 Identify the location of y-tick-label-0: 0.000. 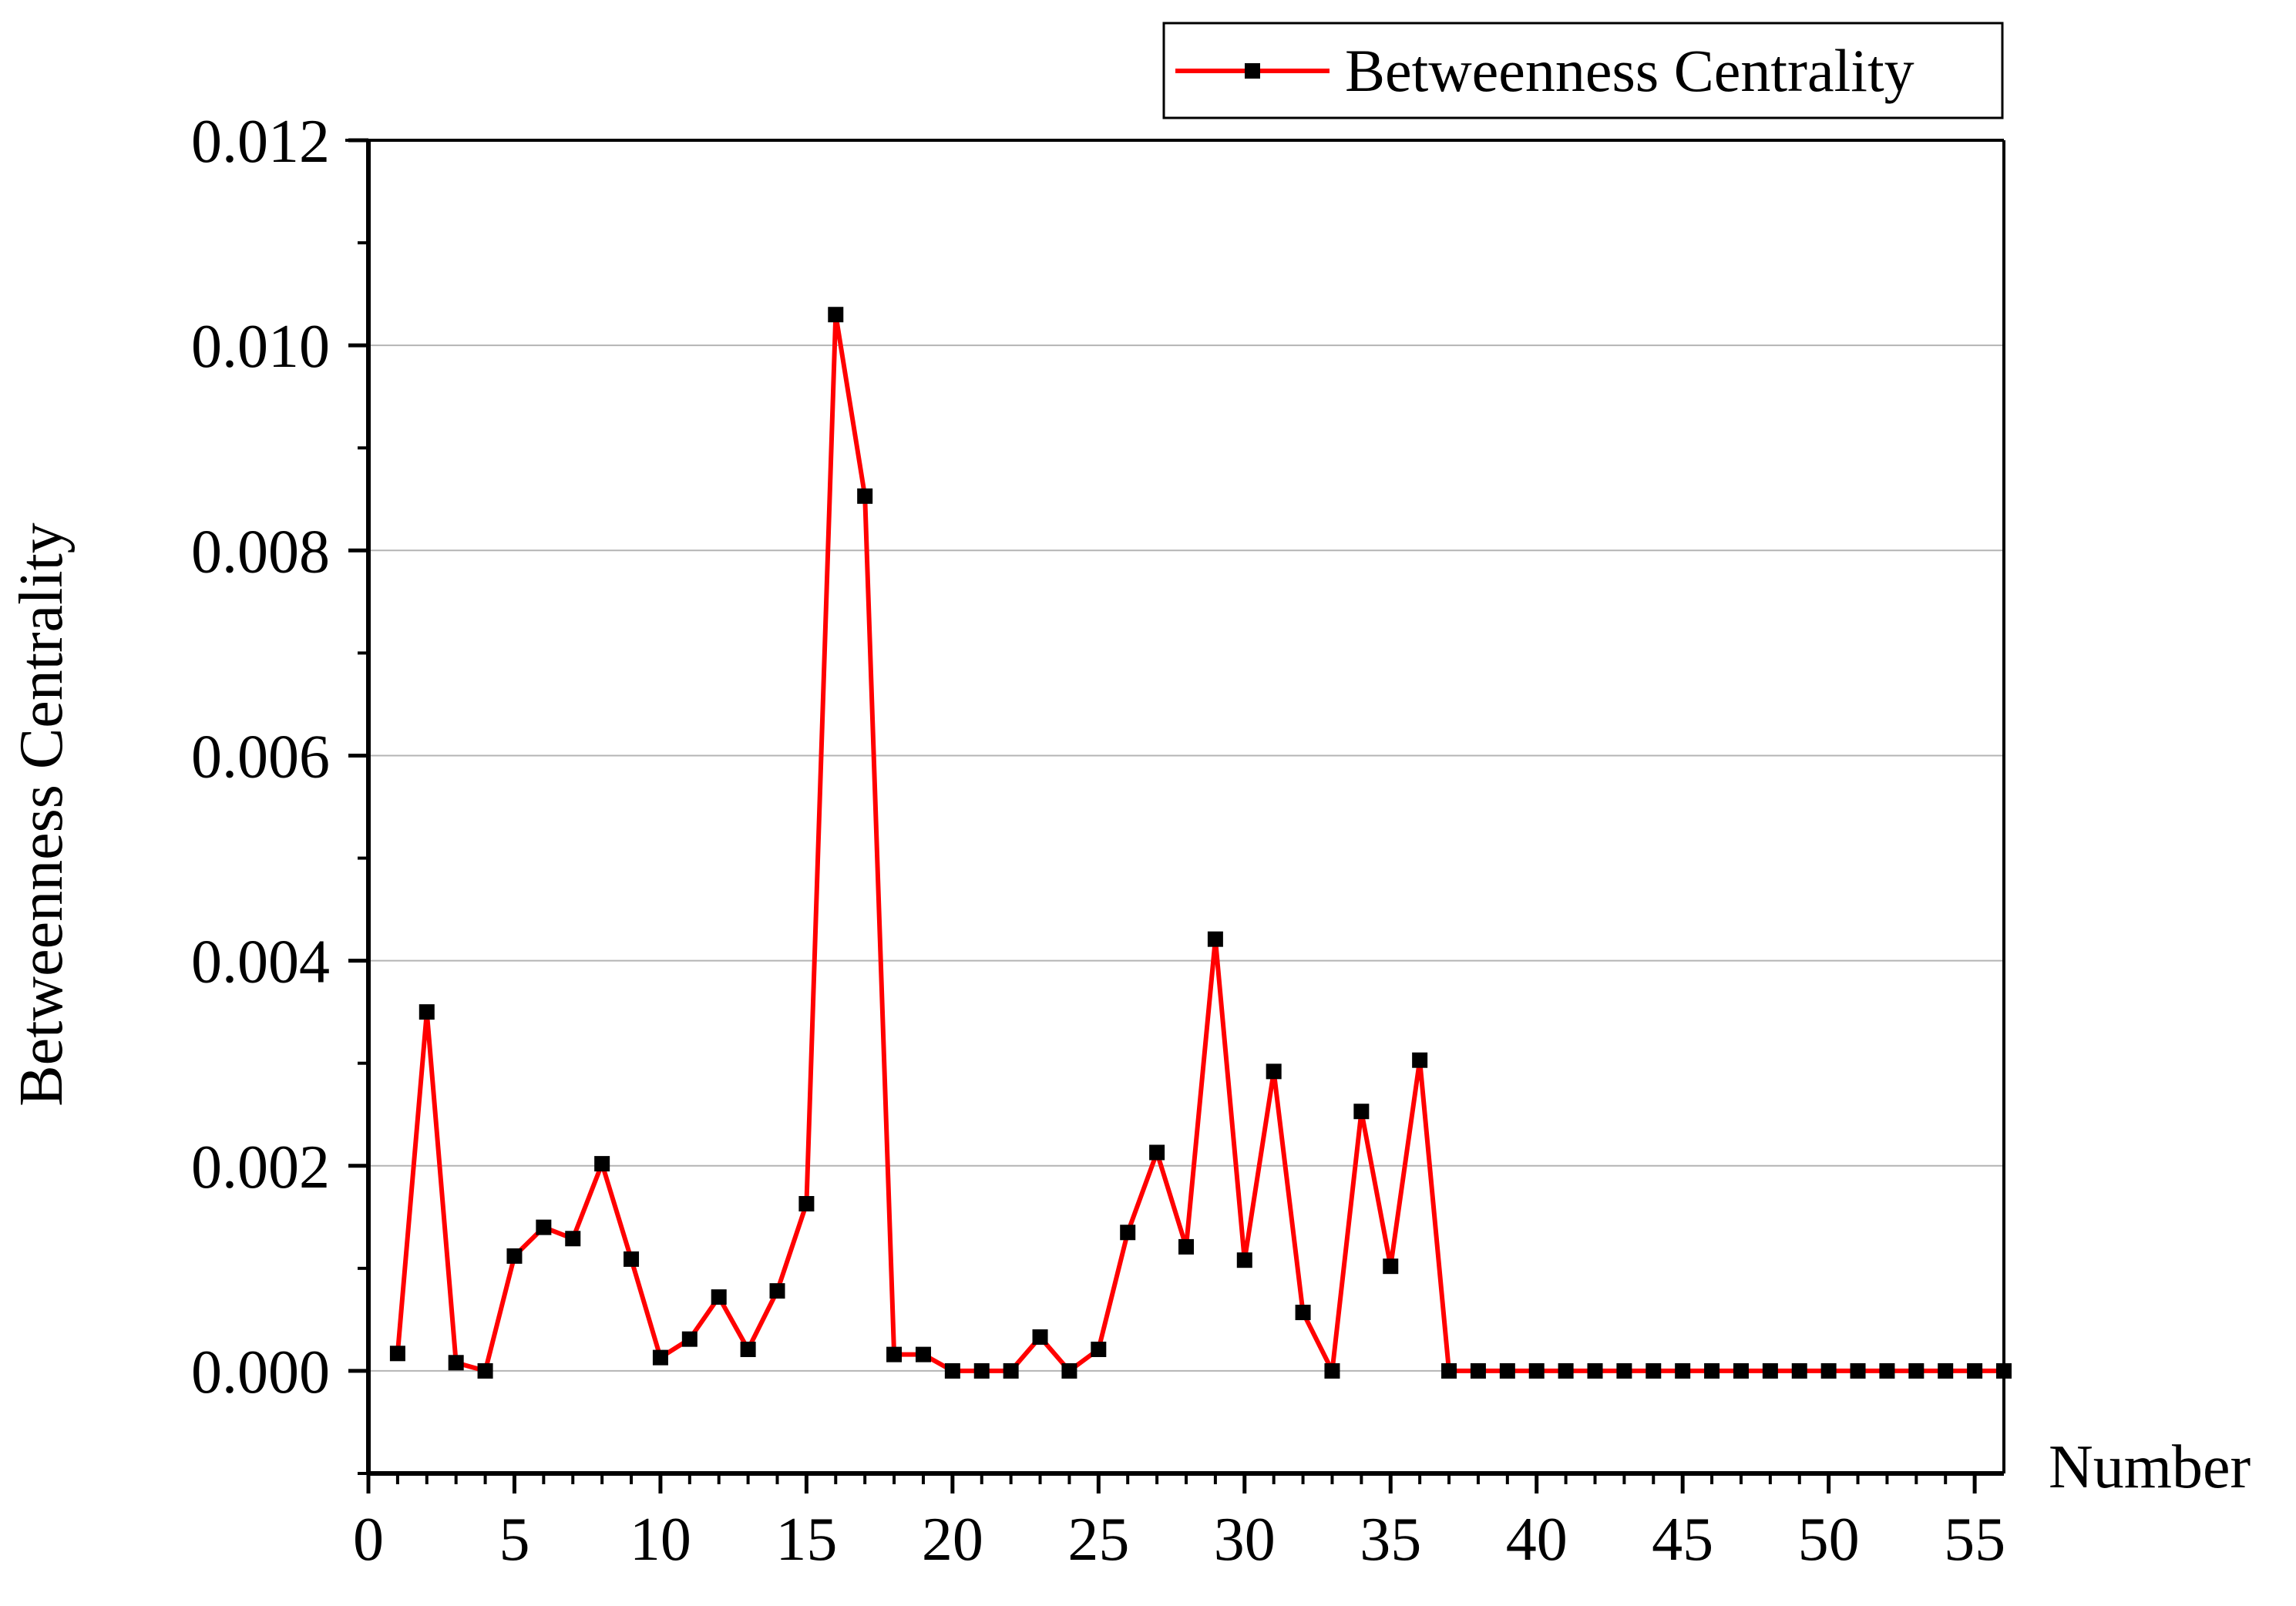
(260, 1372).